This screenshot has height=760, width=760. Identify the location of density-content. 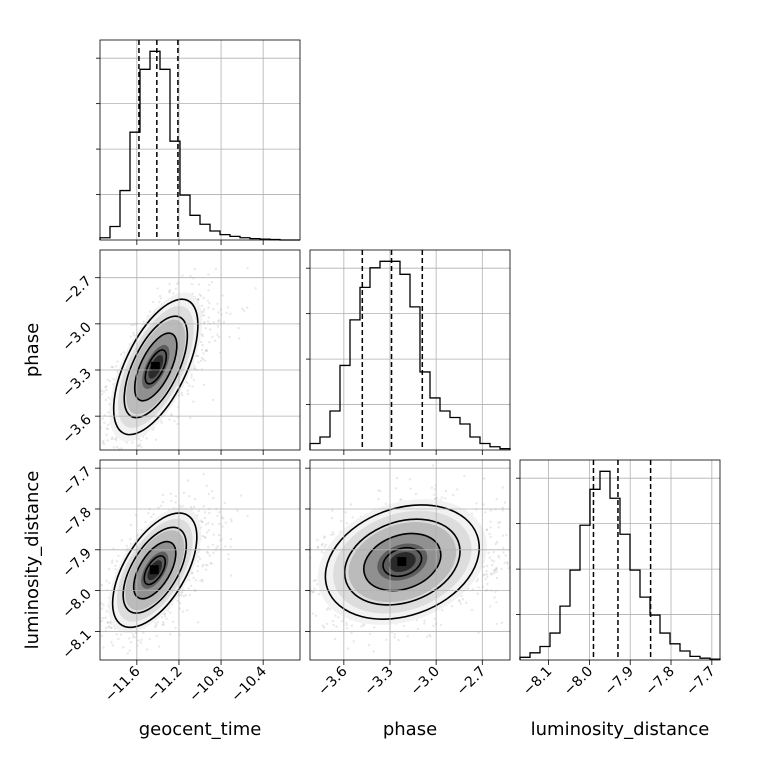
(174, 374).